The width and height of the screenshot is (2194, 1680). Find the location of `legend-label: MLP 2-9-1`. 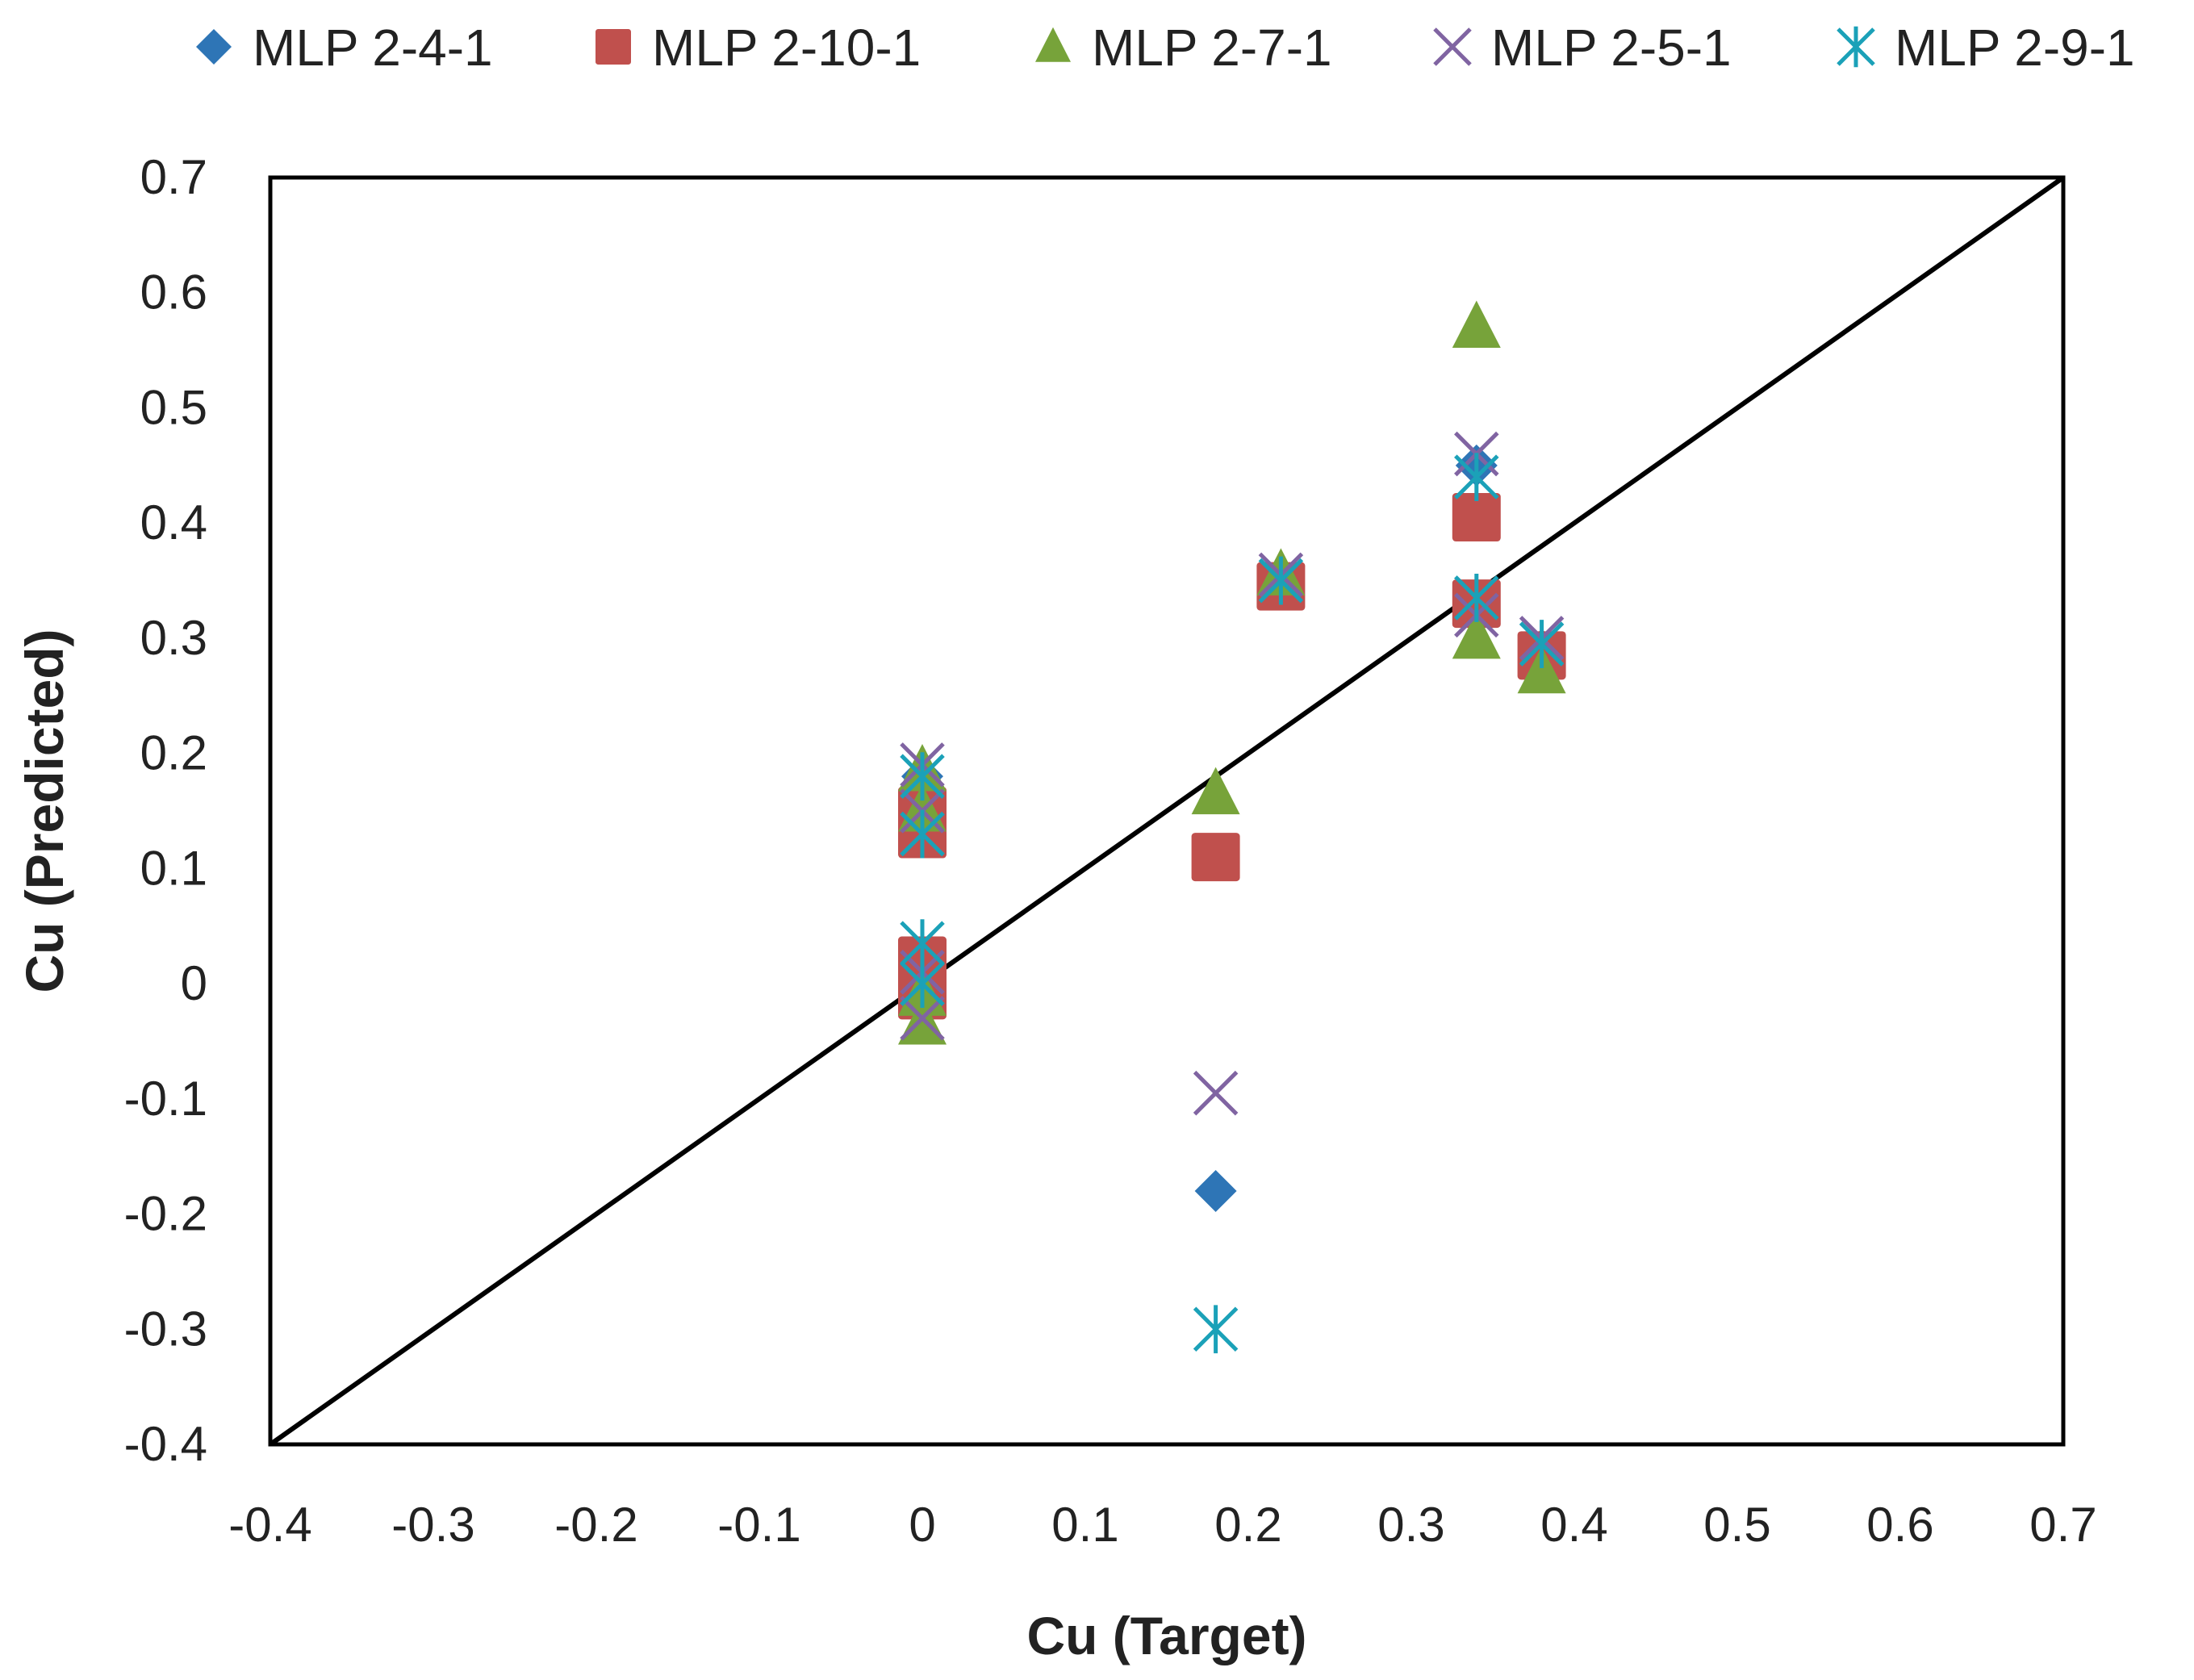

legend-label: MLP 2-9-1 is located at coordinates (2015, 48).